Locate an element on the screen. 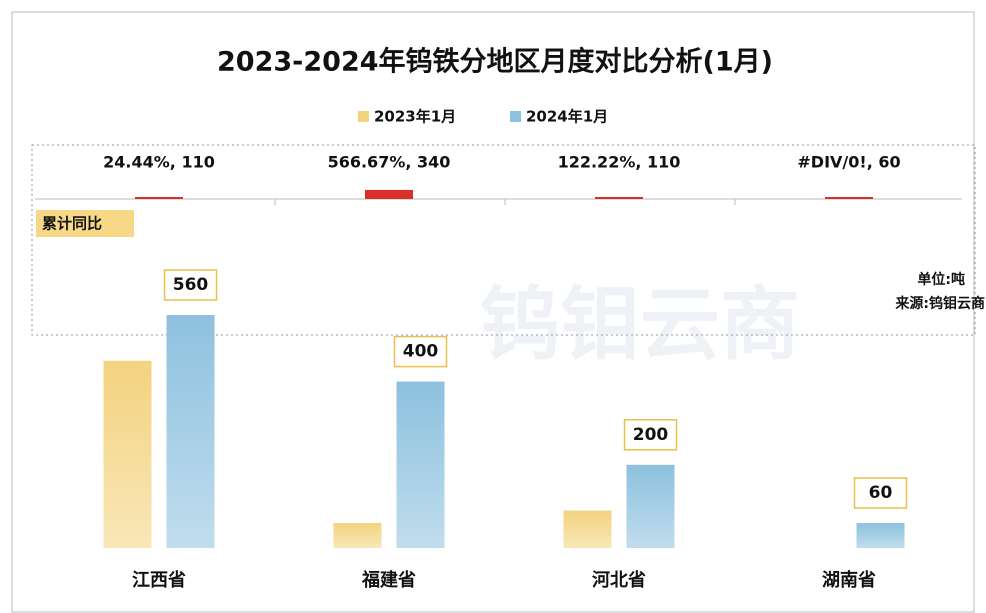 This screenshot has height=613, width=986. growth-value-label: 122.22%, 110 is located at coordinates (619, 162).